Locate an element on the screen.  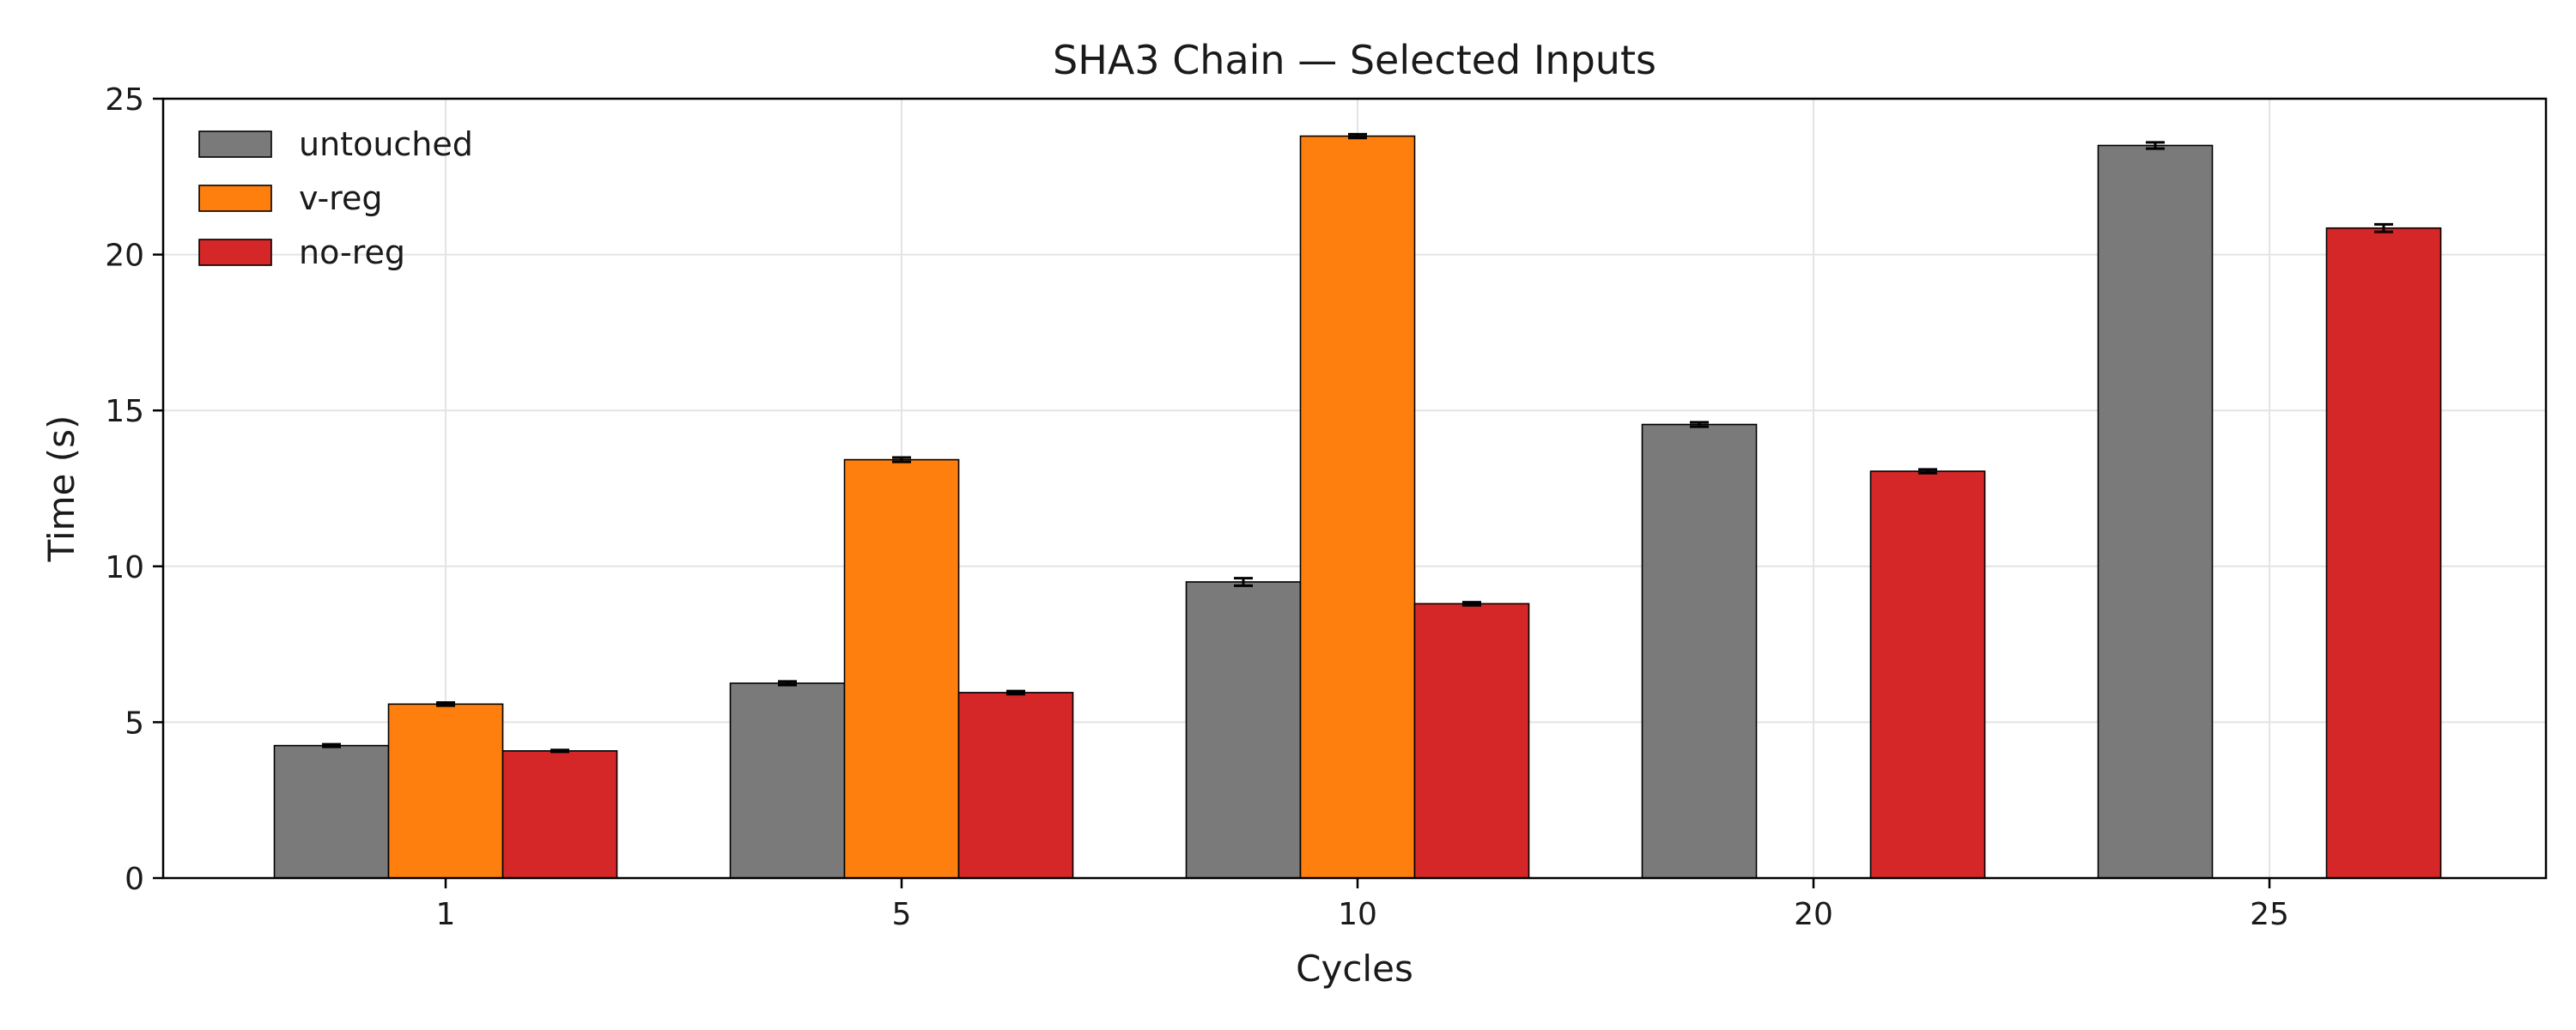
legend-swatch-no-reg is located at coordinates (235, 252).